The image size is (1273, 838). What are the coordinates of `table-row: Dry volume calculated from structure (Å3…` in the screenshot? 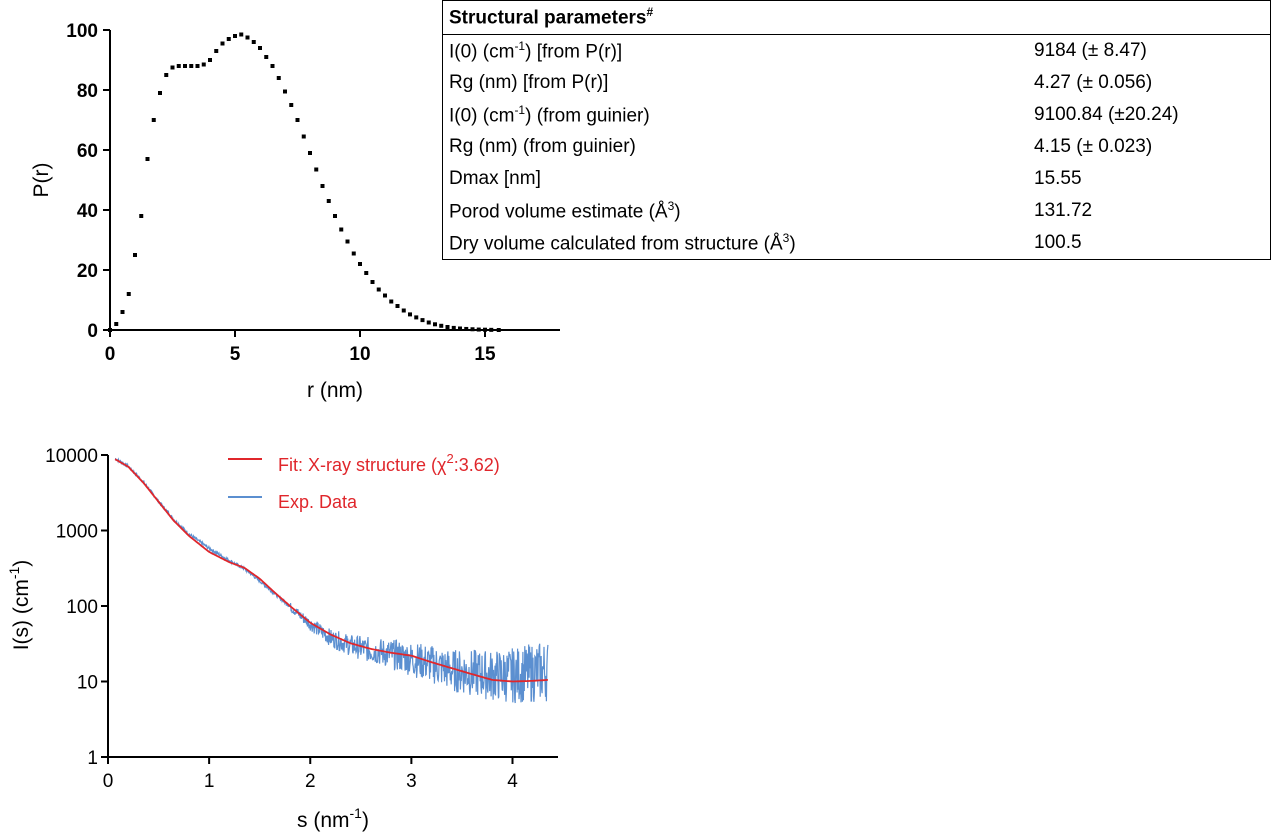 It's located at (857, 243).